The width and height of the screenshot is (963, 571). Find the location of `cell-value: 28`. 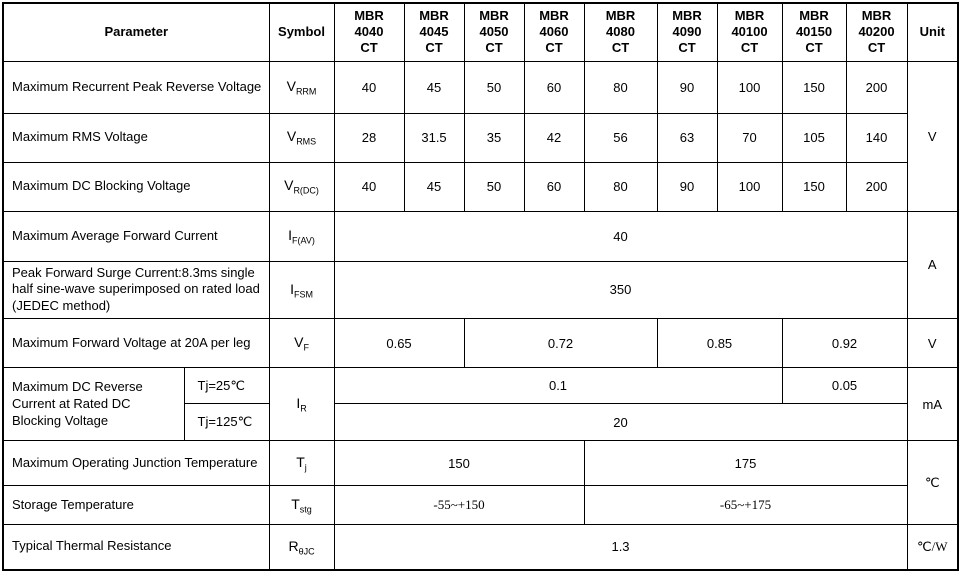

cell-value: 28 is located at coordinates (369, 137).